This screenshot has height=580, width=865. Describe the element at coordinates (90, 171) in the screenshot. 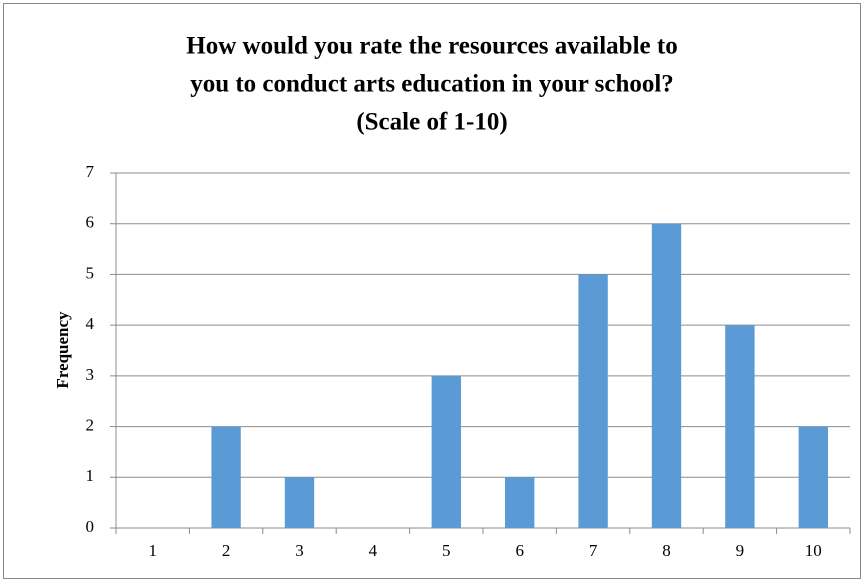

I see `y-tick-label: 7` at that location.